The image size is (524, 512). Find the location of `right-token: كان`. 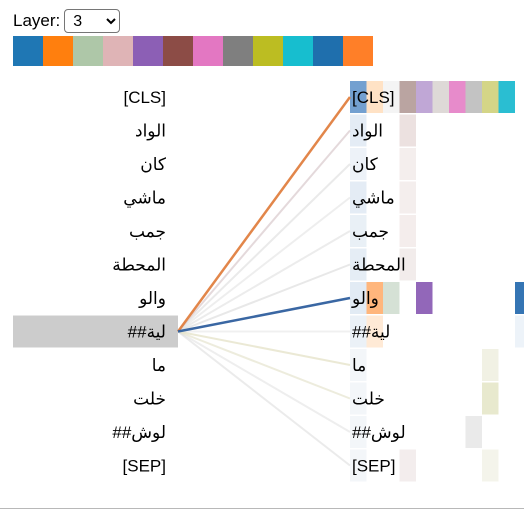

right-token: كان is located at coordinates (365, 164).